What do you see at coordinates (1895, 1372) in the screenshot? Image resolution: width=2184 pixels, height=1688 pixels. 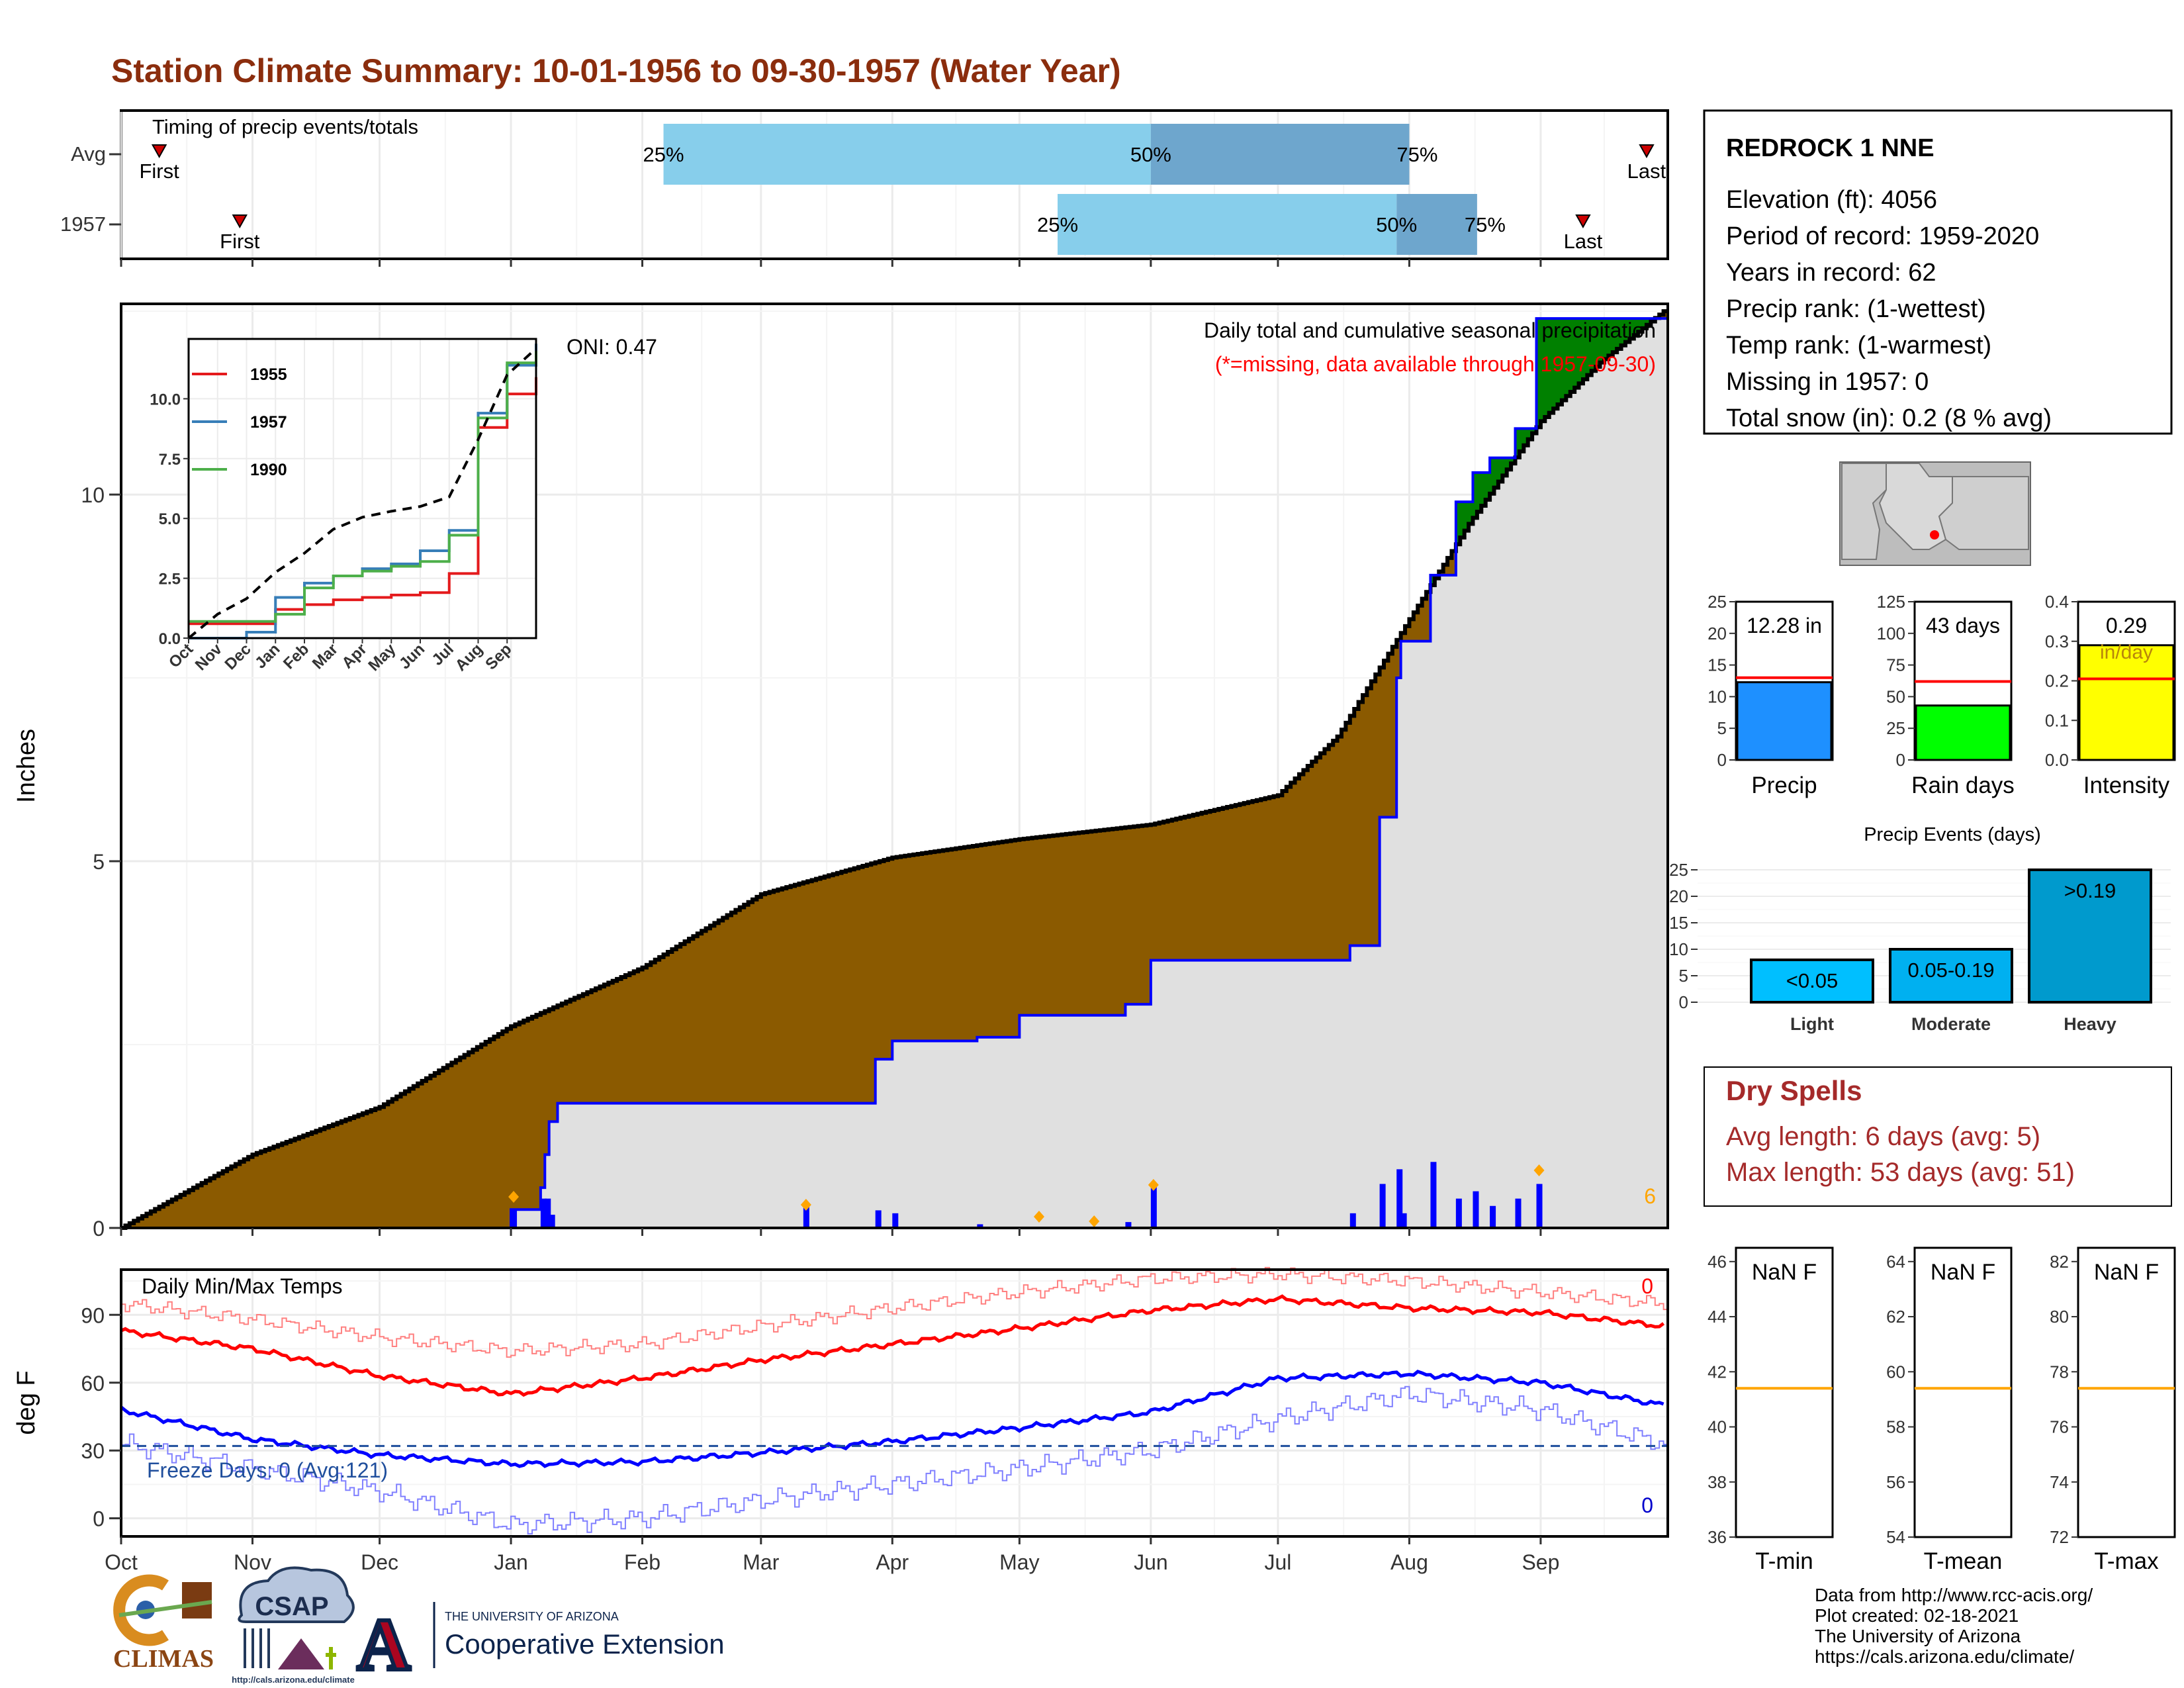 I see `temp-box-tick-label: 60` at bounding box center [1895, 1372].